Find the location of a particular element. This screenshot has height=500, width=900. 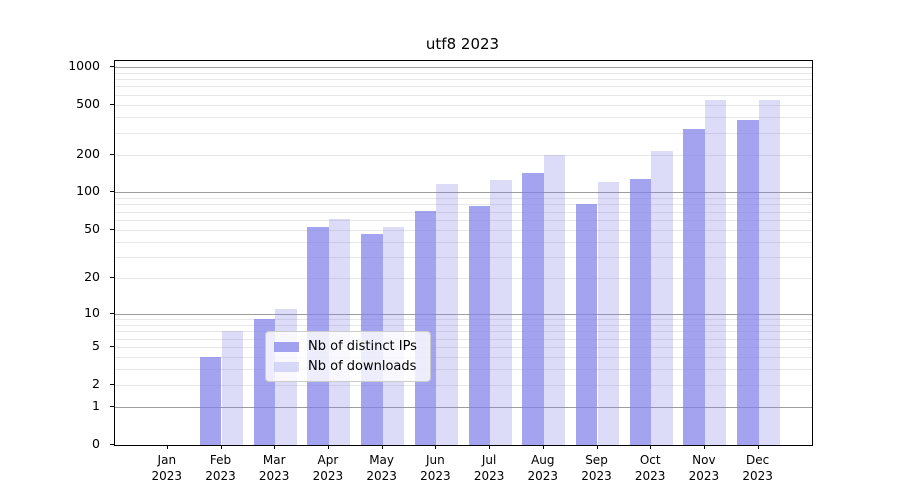

x-tick-label: Jan 2023 is located at coordinates (167, 468).